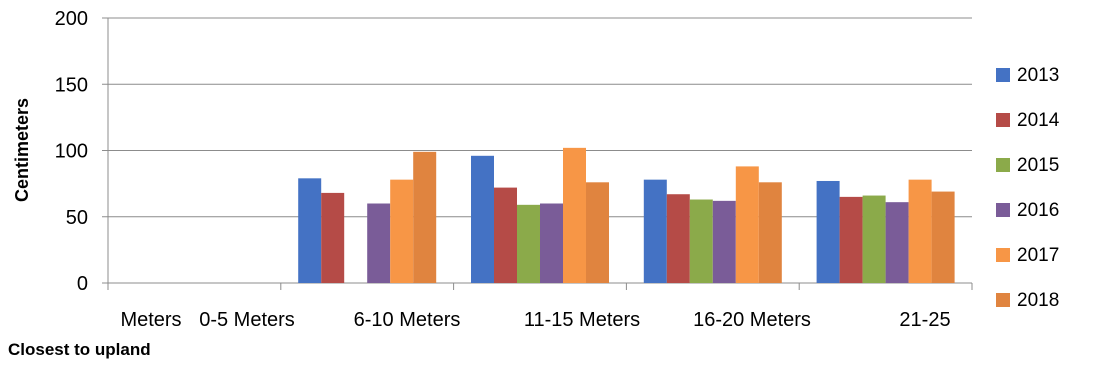 This screenshot has width=1097, height=378. Describe the element at coordinates (79, 349) in the screenshot. I see `footnote: Closest to upland` at that location.